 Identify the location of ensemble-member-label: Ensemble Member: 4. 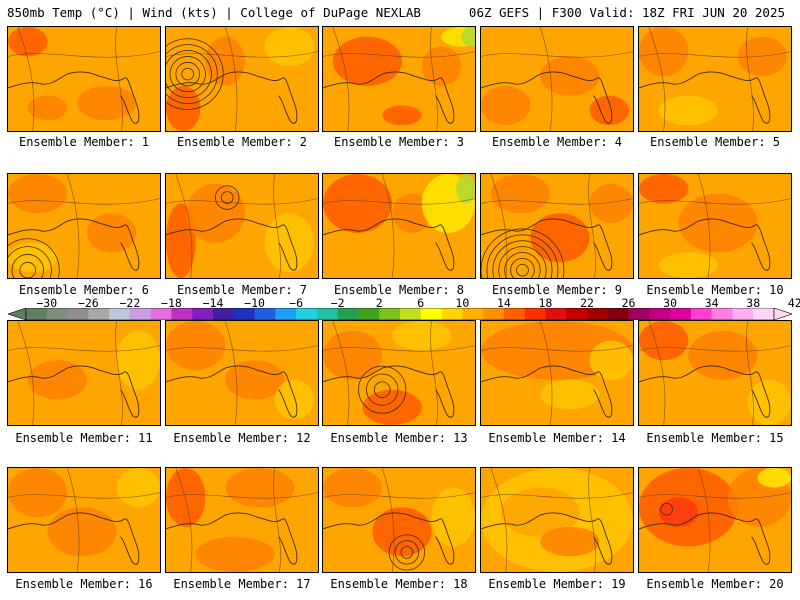
(557, 142).